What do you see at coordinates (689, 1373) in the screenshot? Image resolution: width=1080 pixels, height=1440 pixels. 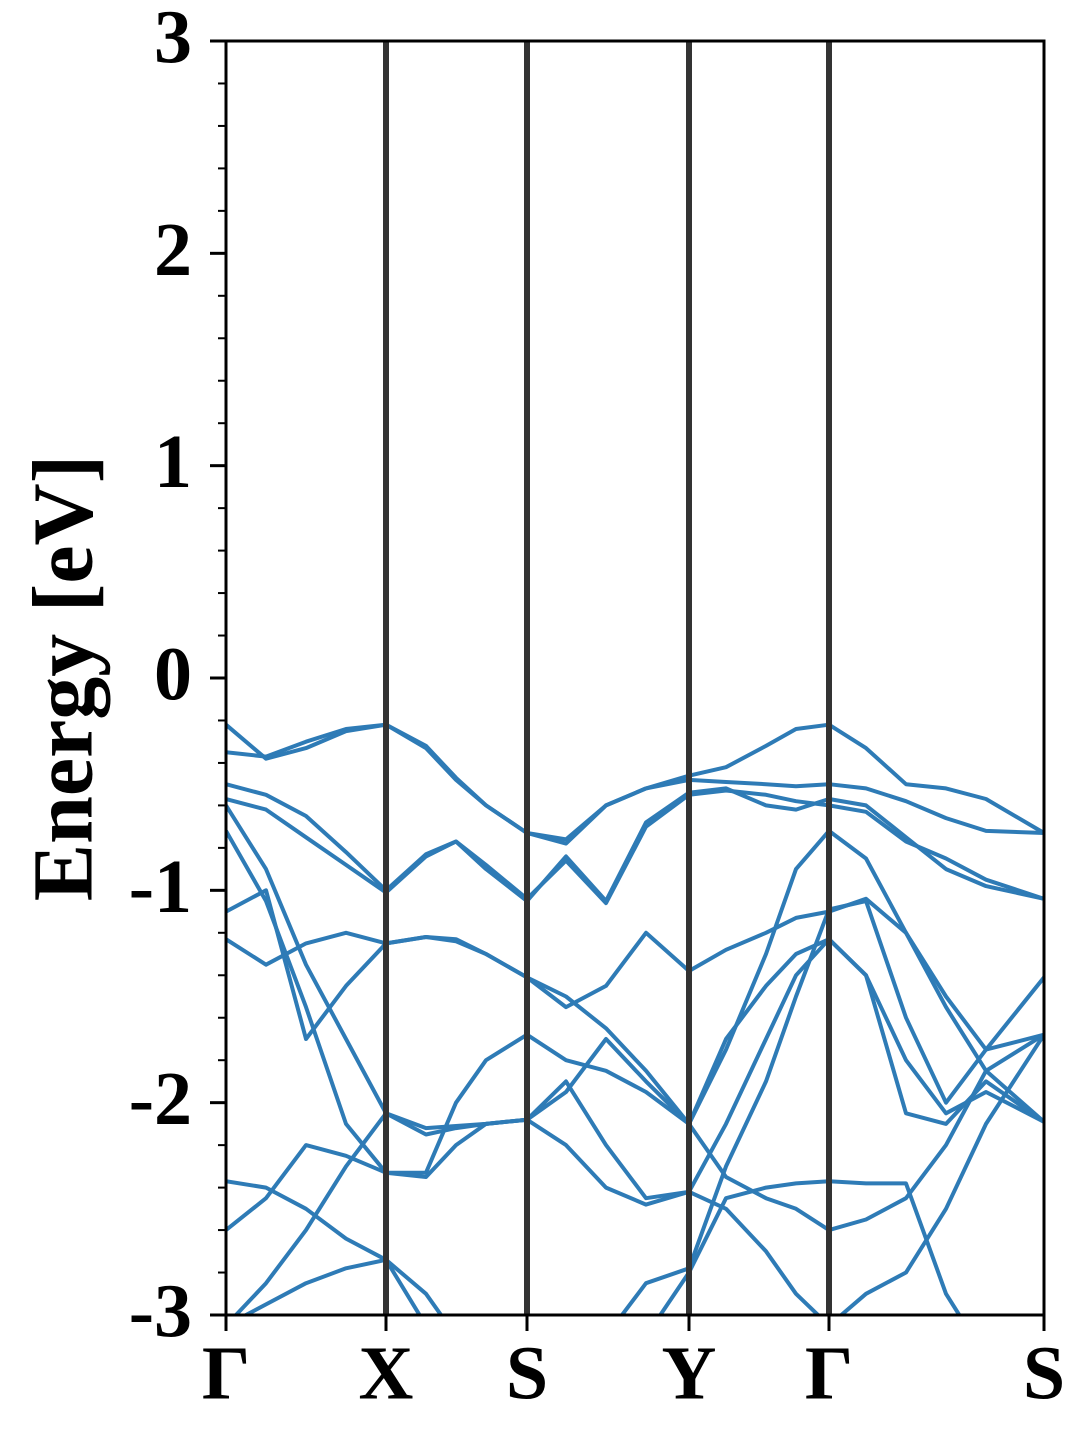 I see `x-tick-label: Y` at bounding box center [689, 1373].